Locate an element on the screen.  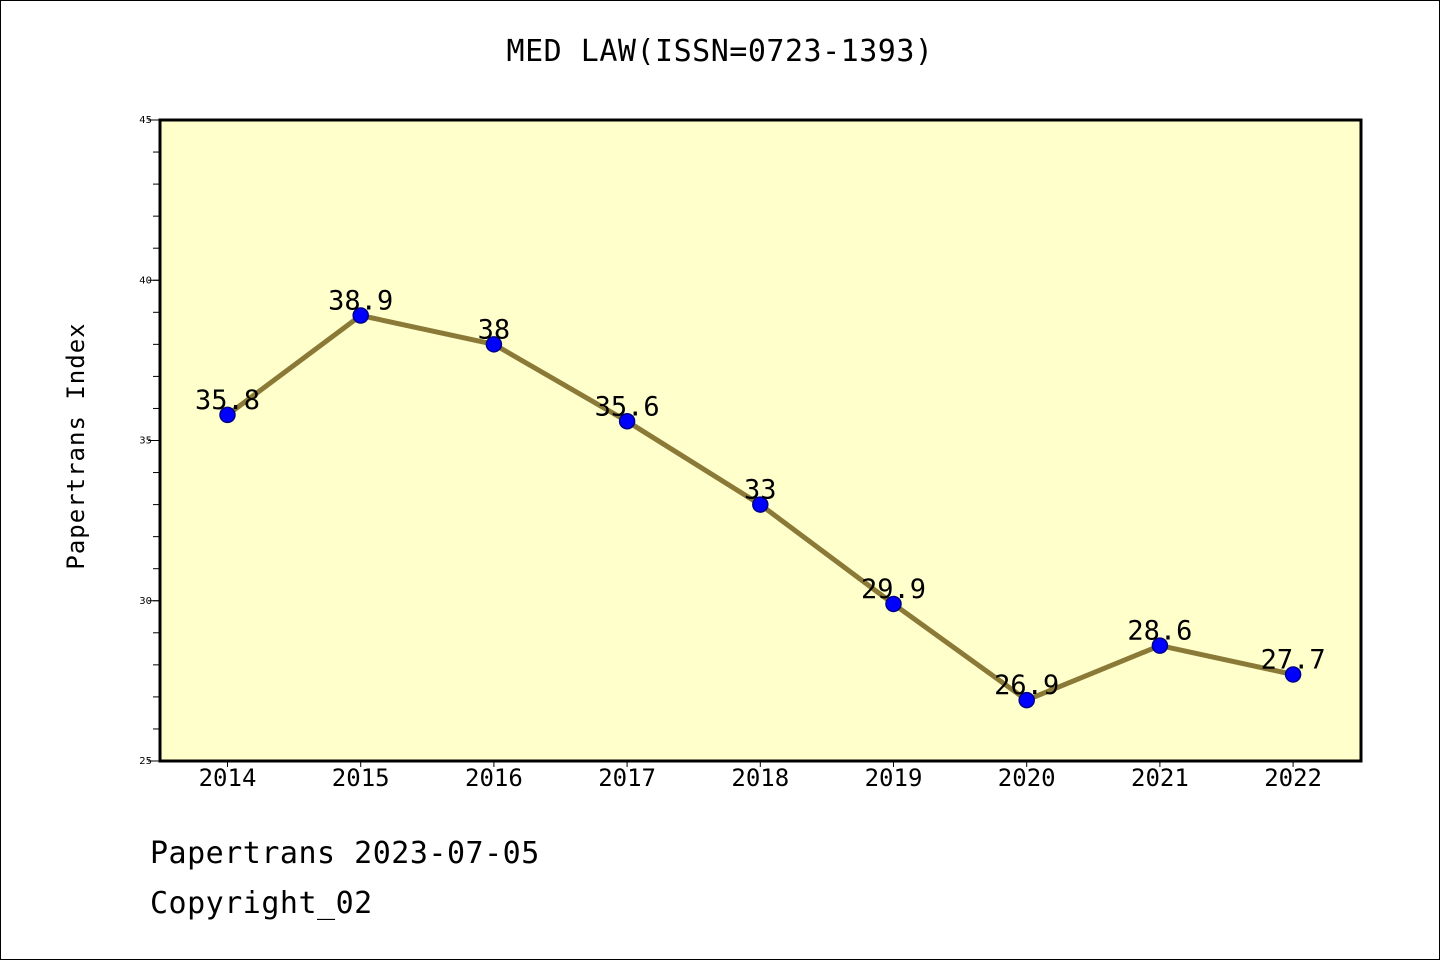
y-tick-label: 35 is located at coordinates (145, 441).